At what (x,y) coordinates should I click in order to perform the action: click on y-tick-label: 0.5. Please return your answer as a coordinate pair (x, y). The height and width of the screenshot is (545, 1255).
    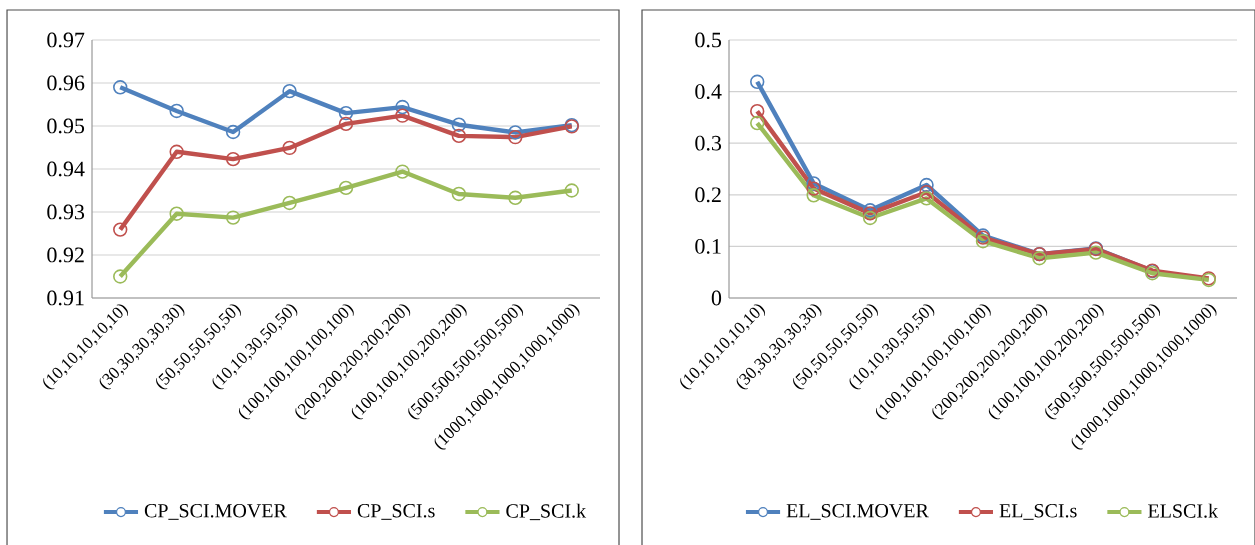
    Looking at the image, I should click on (708, 40).